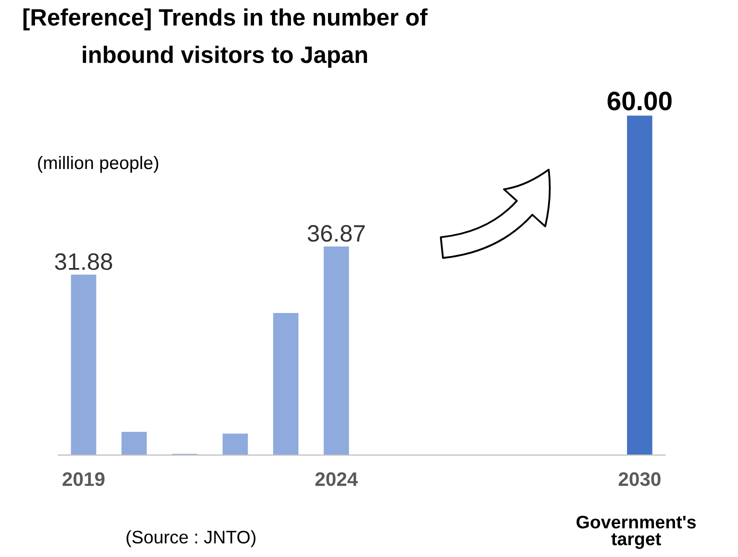 Image resolution: width=738 pixels, height=557 pixels. I want to click on text: (Source : JNTO), so click(191, 539).